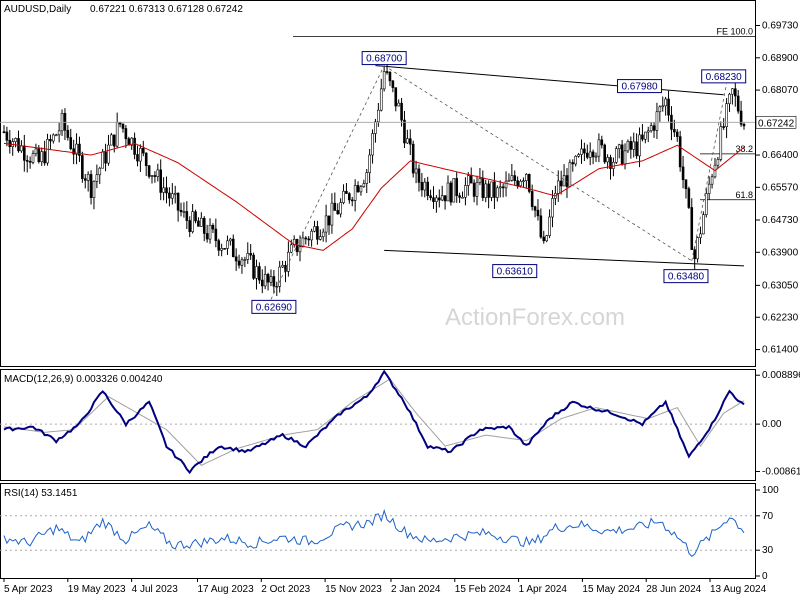  Describe the element at coordinates (374, 532) in the screenshot. I see `rsi-line` at that location.